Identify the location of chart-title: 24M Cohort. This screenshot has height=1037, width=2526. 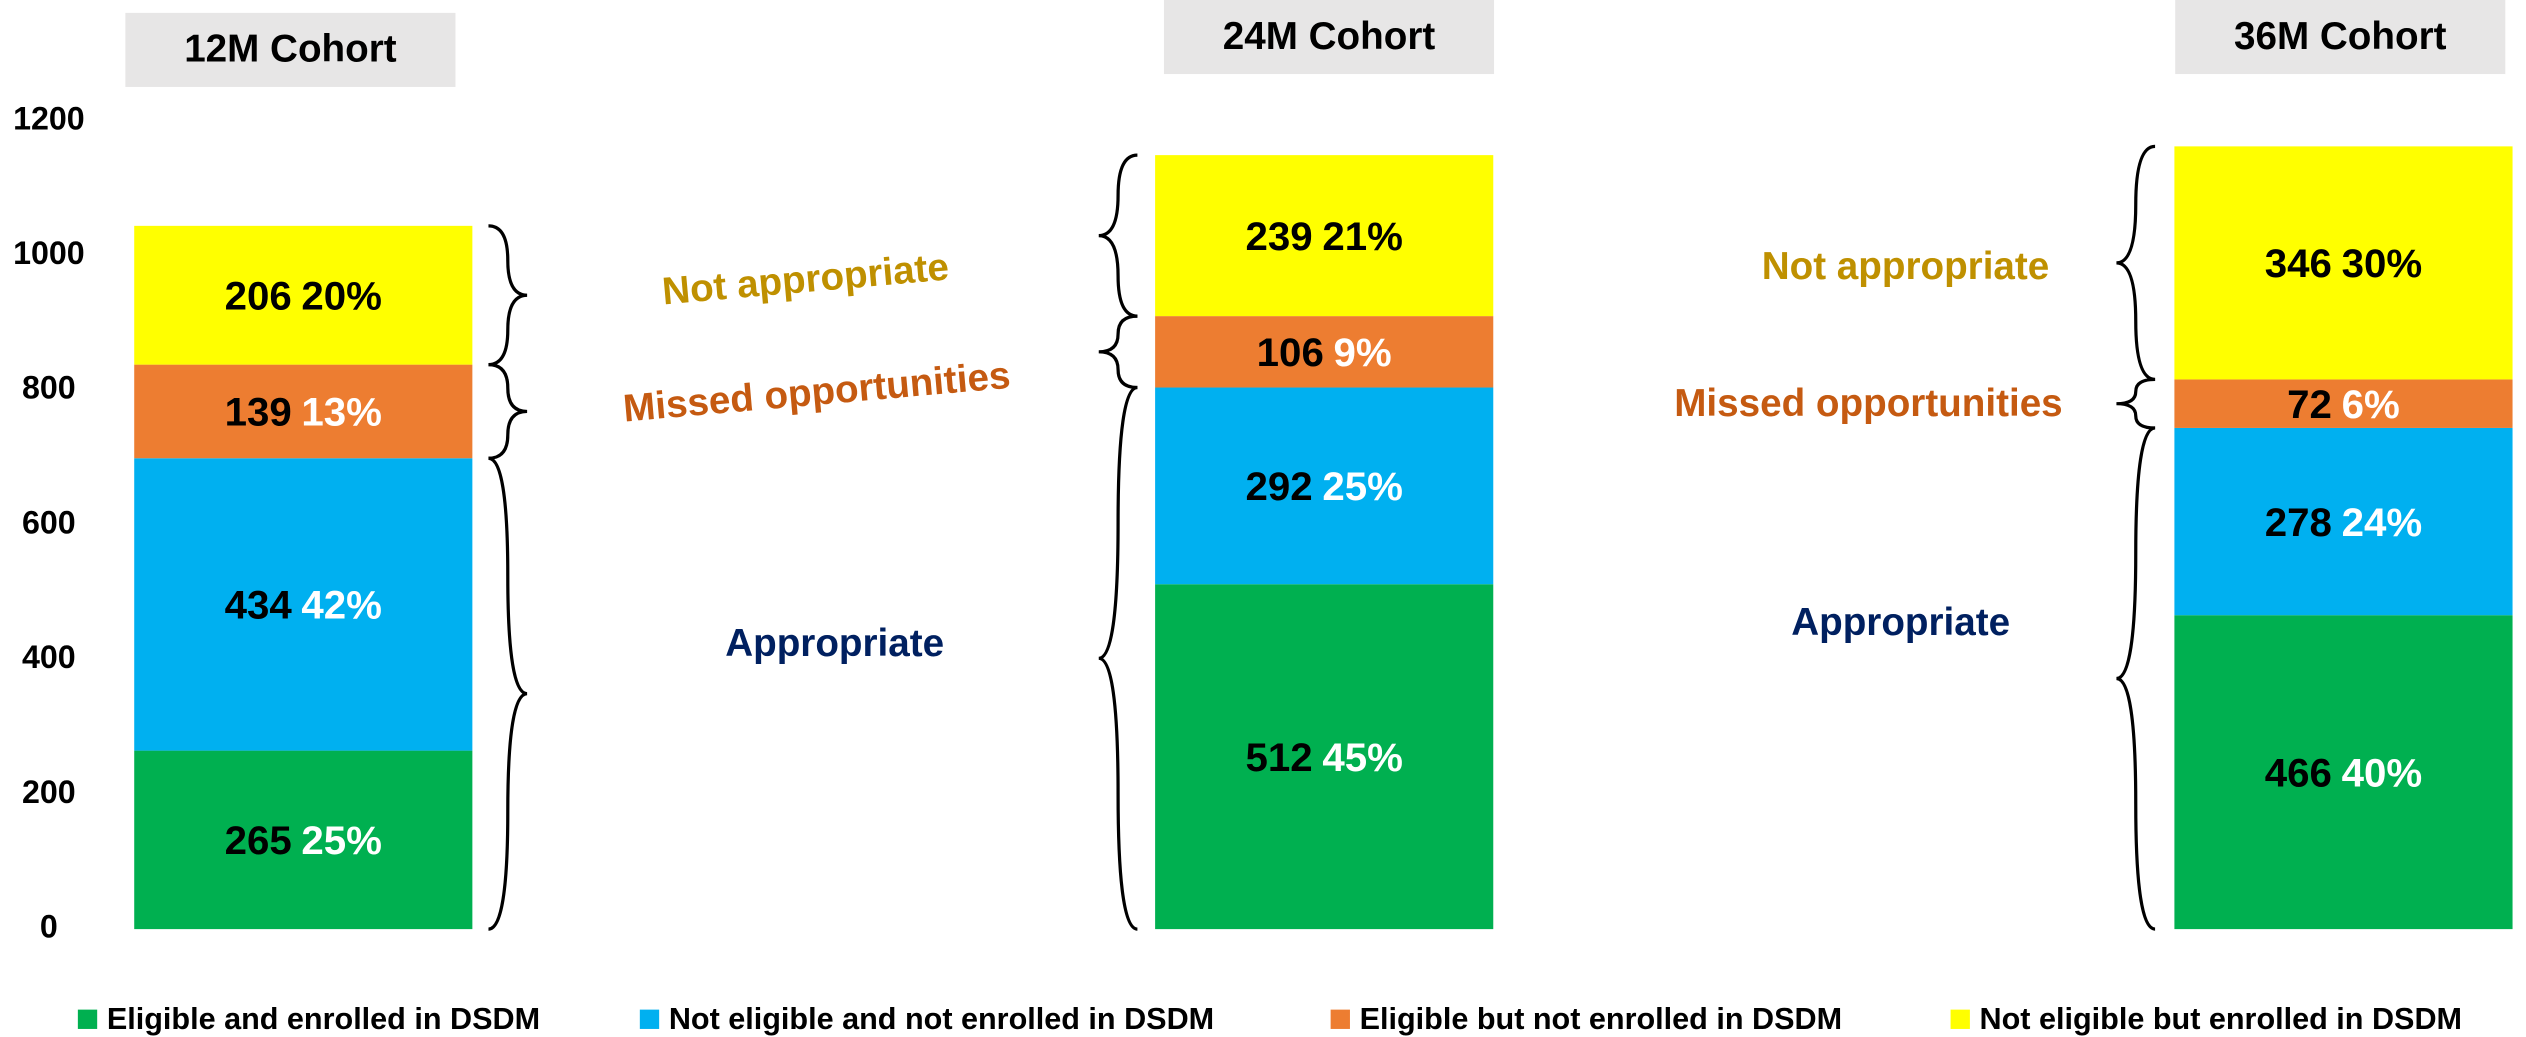
(1329, 36).